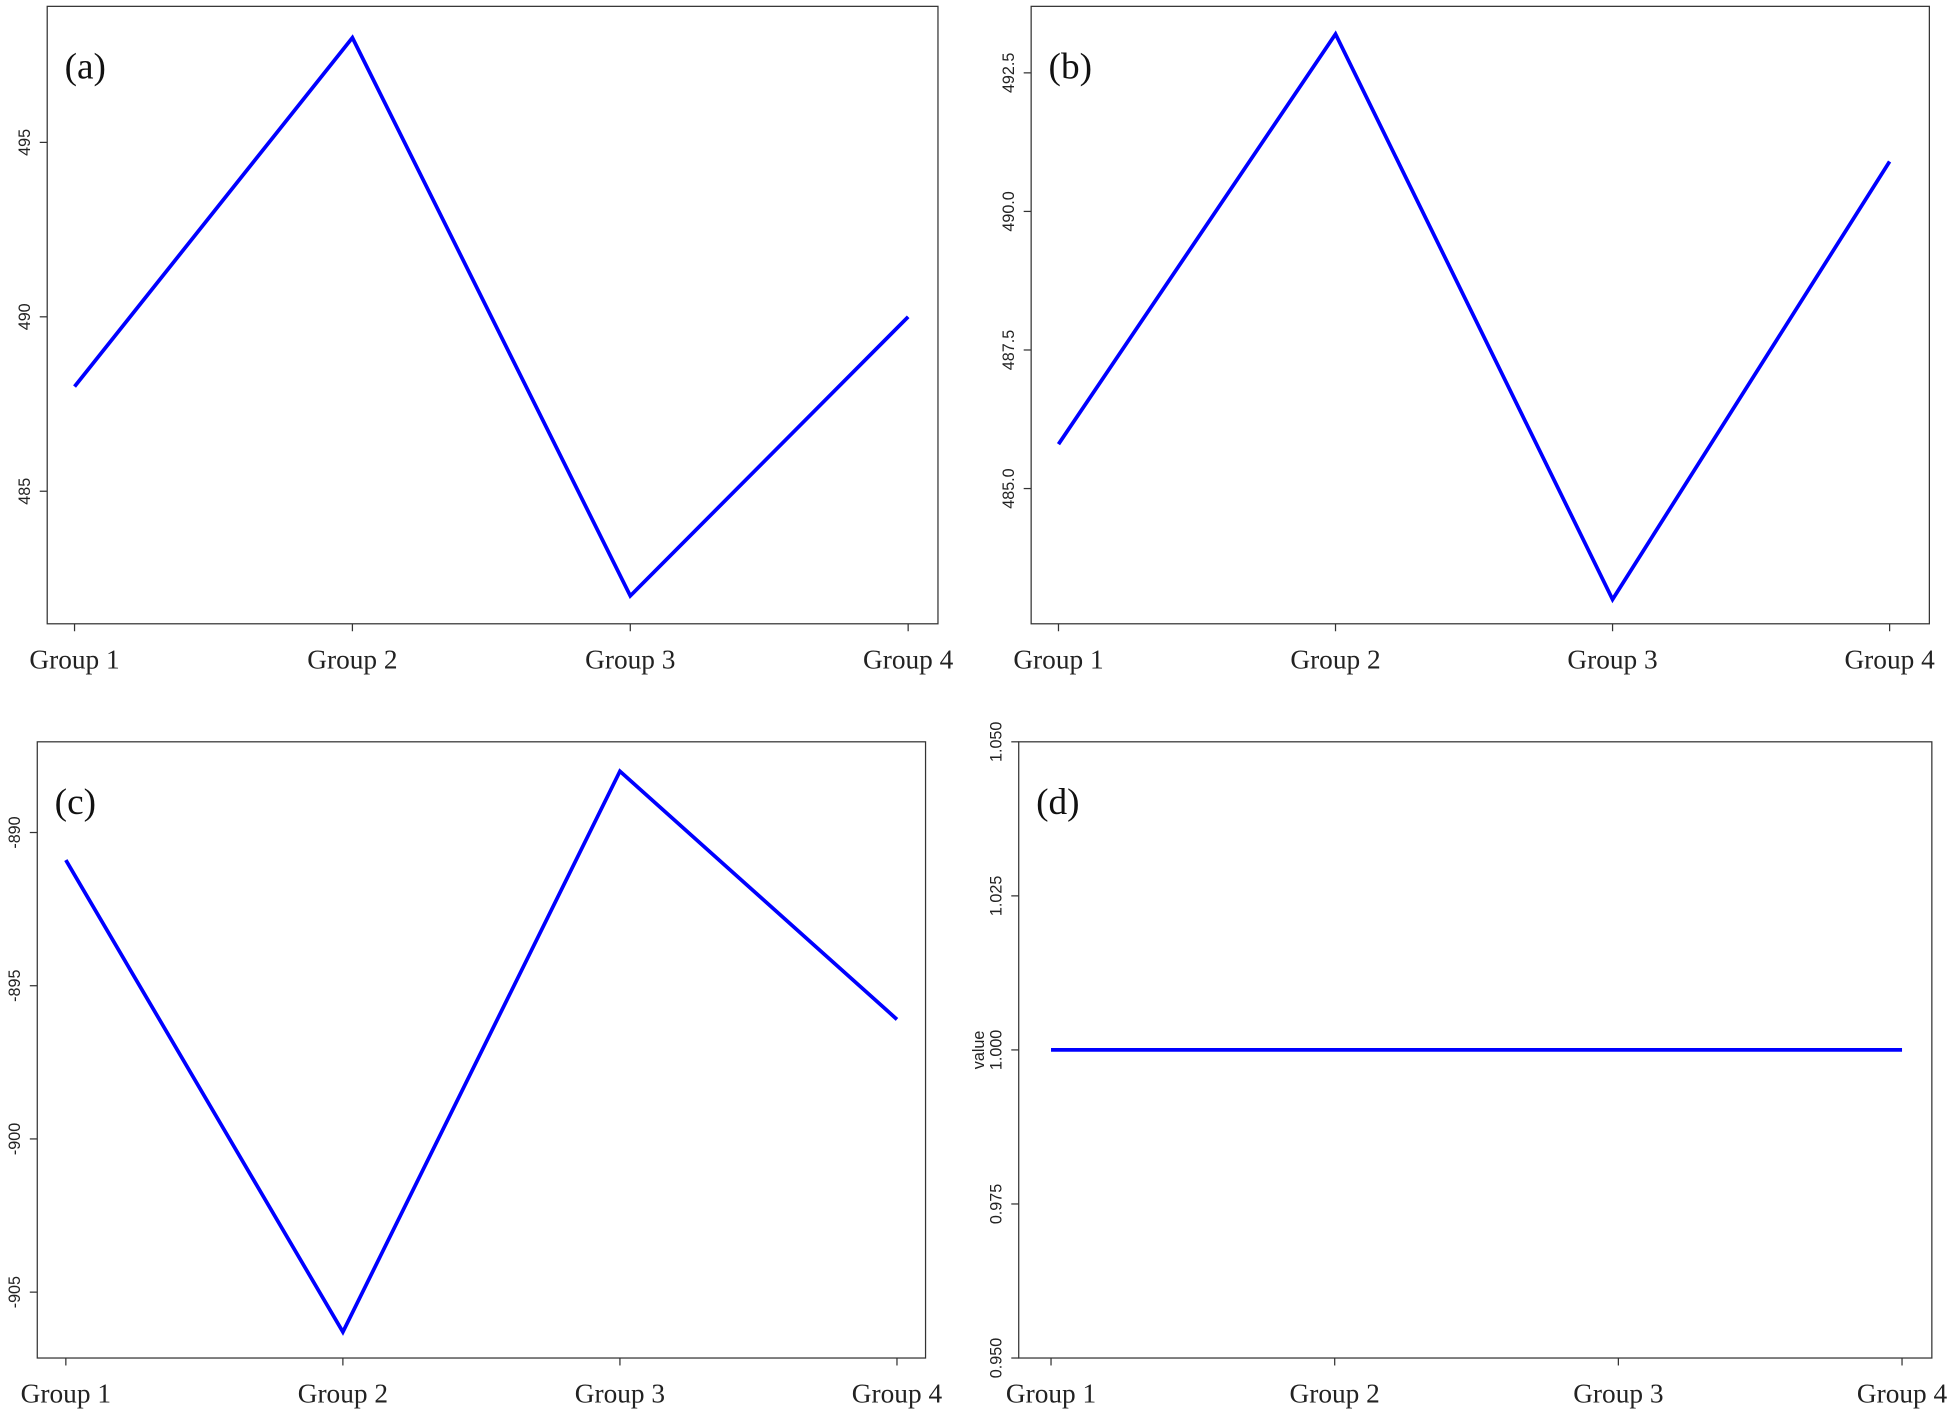 The width and height of the screenshot is (1948, 1424). I want to click on panel-label: (a), so click(85, 66).